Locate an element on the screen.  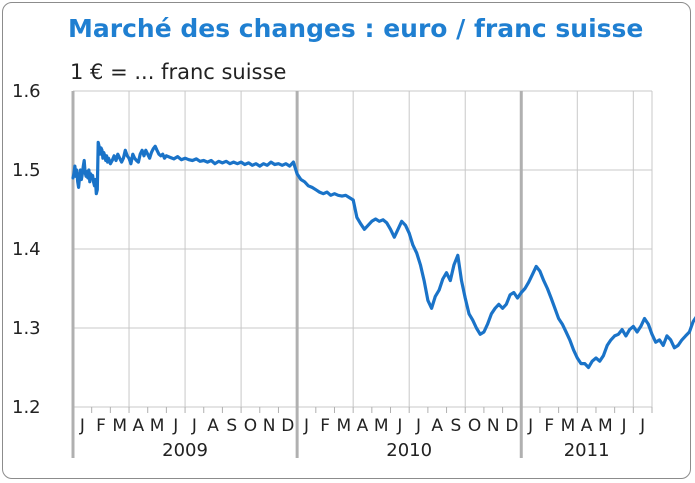
y-axis-ticks: 1.2 1.3 1.4 1.5 1.6 is located at coordinates (26, 249).